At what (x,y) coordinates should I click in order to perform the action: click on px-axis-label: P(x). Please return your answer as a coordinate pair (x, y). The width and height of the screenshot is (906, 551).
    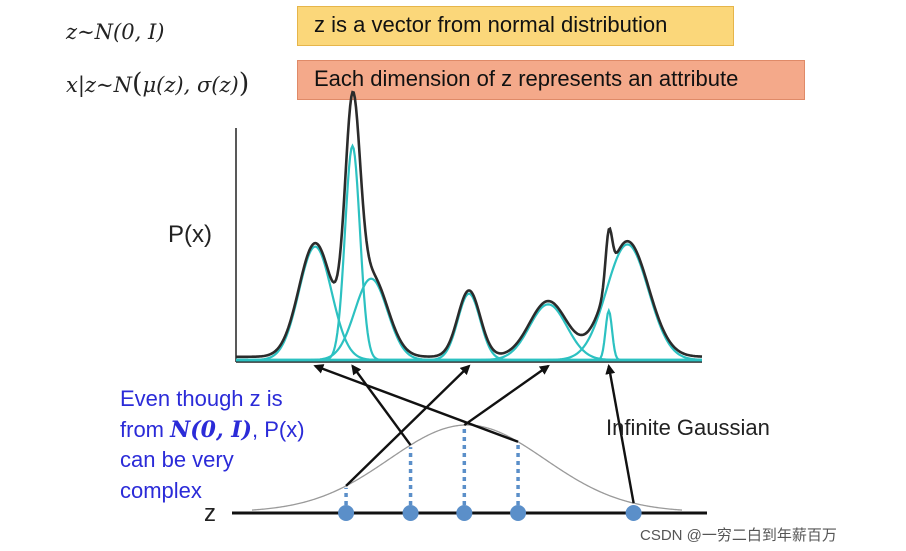
    Looking at the image, I should click on (190, 234).